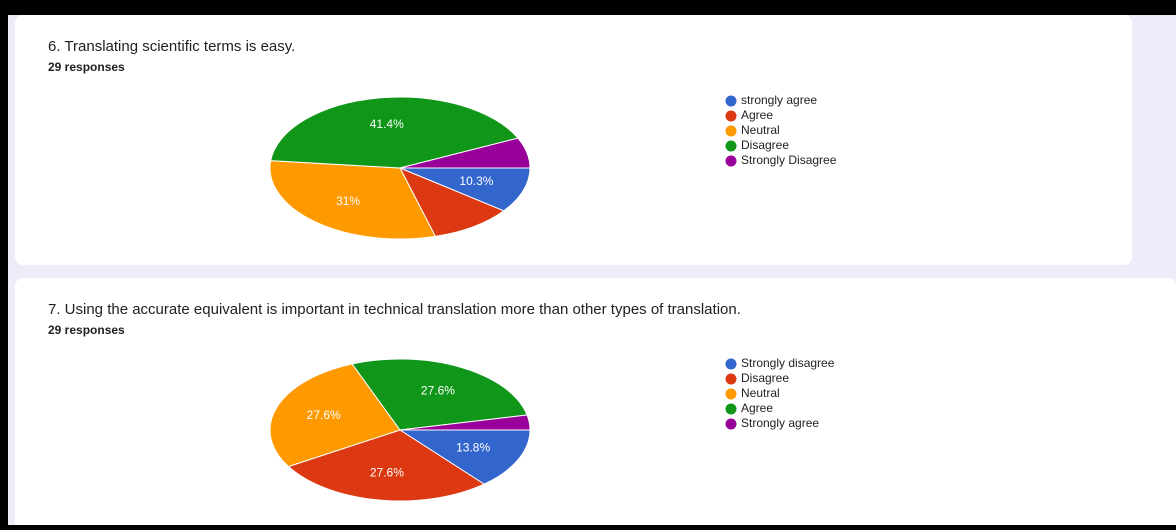  Describe the element at coordinates (779, 100) in the screenshot. I see `legend-label: strongly agree` at that location.